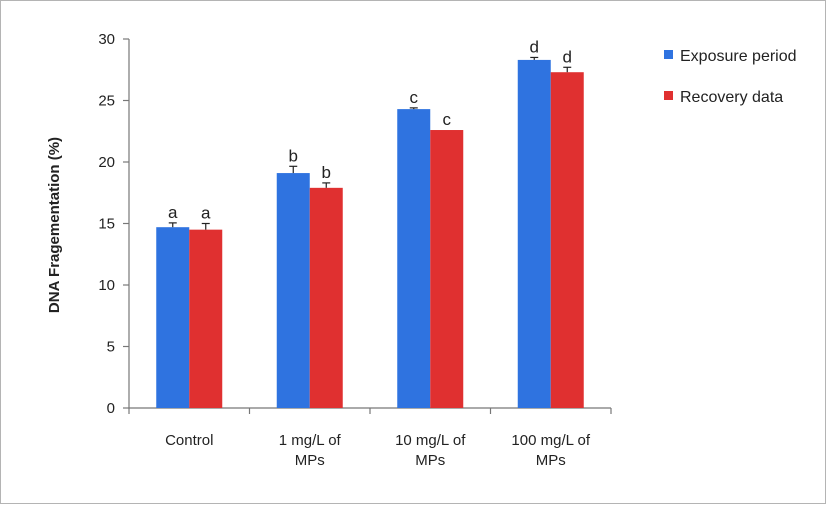  What do you see at coordinates (189, 440) in the screenshot?
I see `x-tick-label: Control` at bounding box center [189, 440].